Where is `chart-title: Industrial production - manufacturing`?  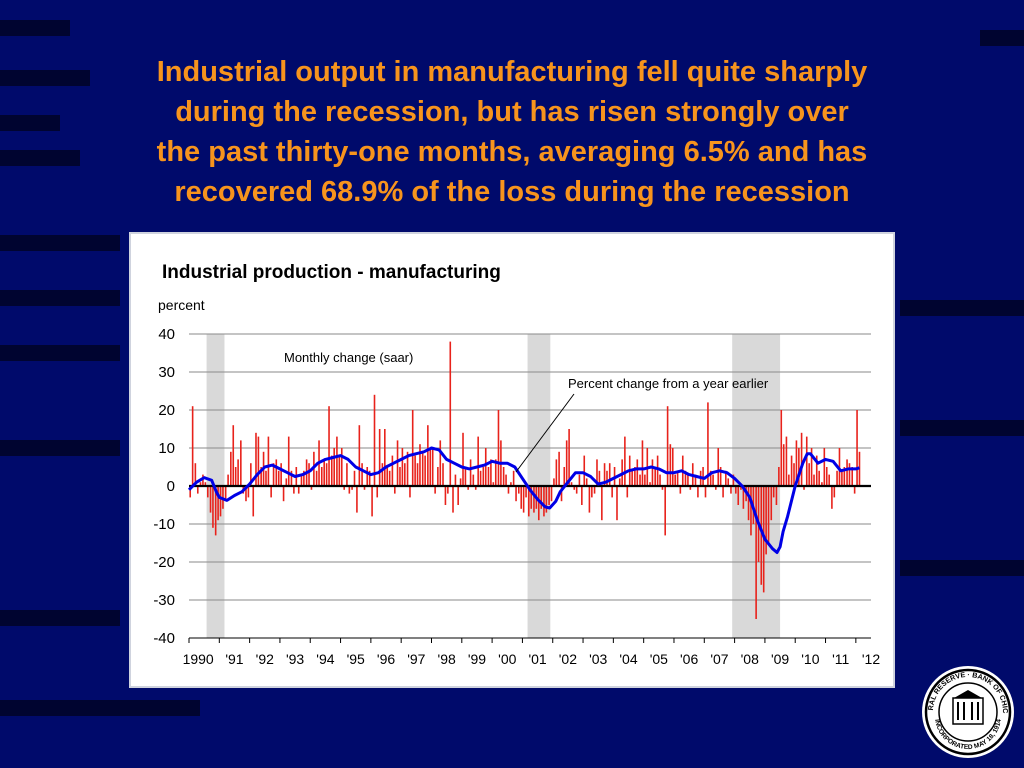 chart-title: Industrial production - manufacturing is located at coordinates (331, 272).